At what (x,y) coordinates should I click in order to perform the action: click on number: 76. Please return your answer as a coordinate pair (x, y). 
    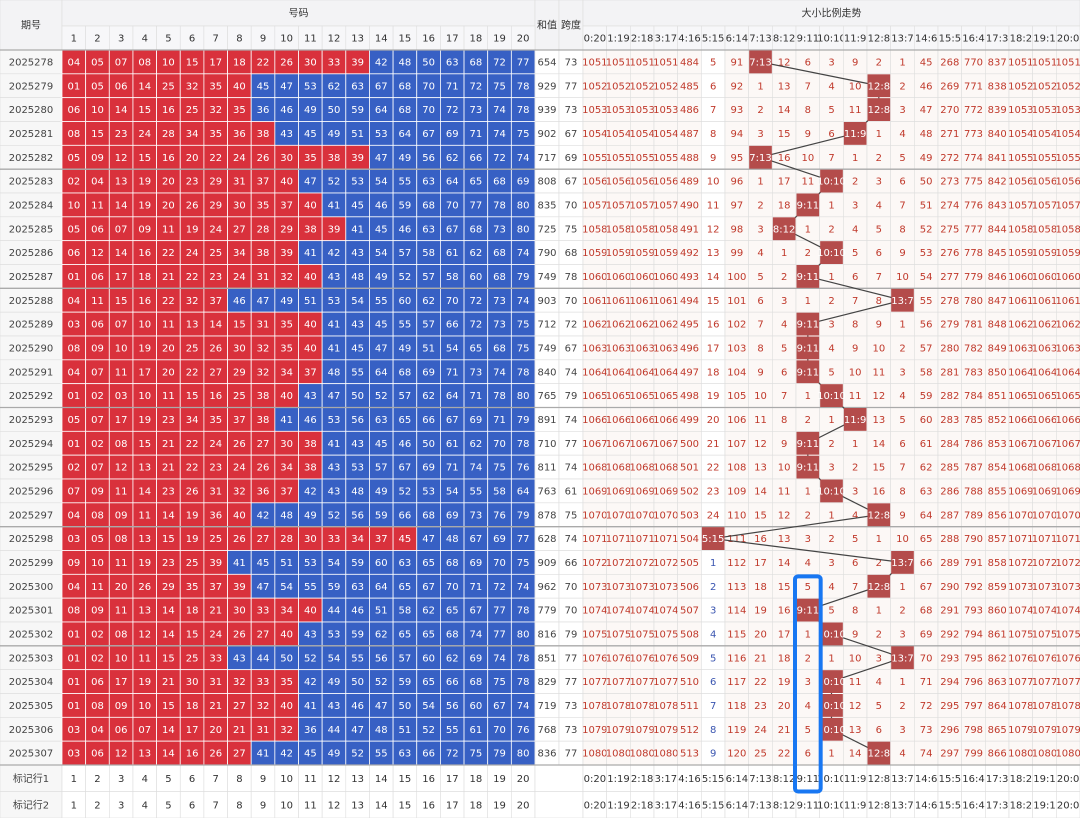
    Looking at the image, I should click on (499, 515).